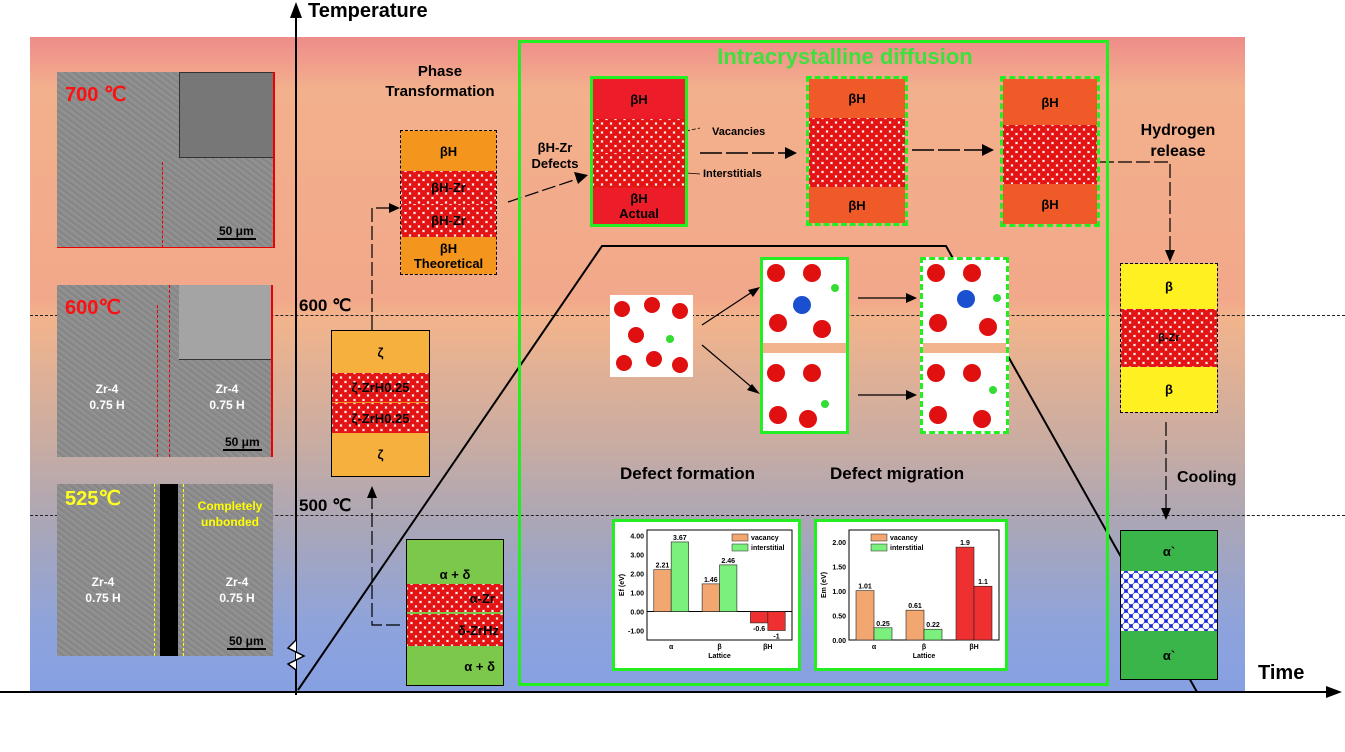  I want to click on micrograph-temperature: 525℃, so click(93, 499).